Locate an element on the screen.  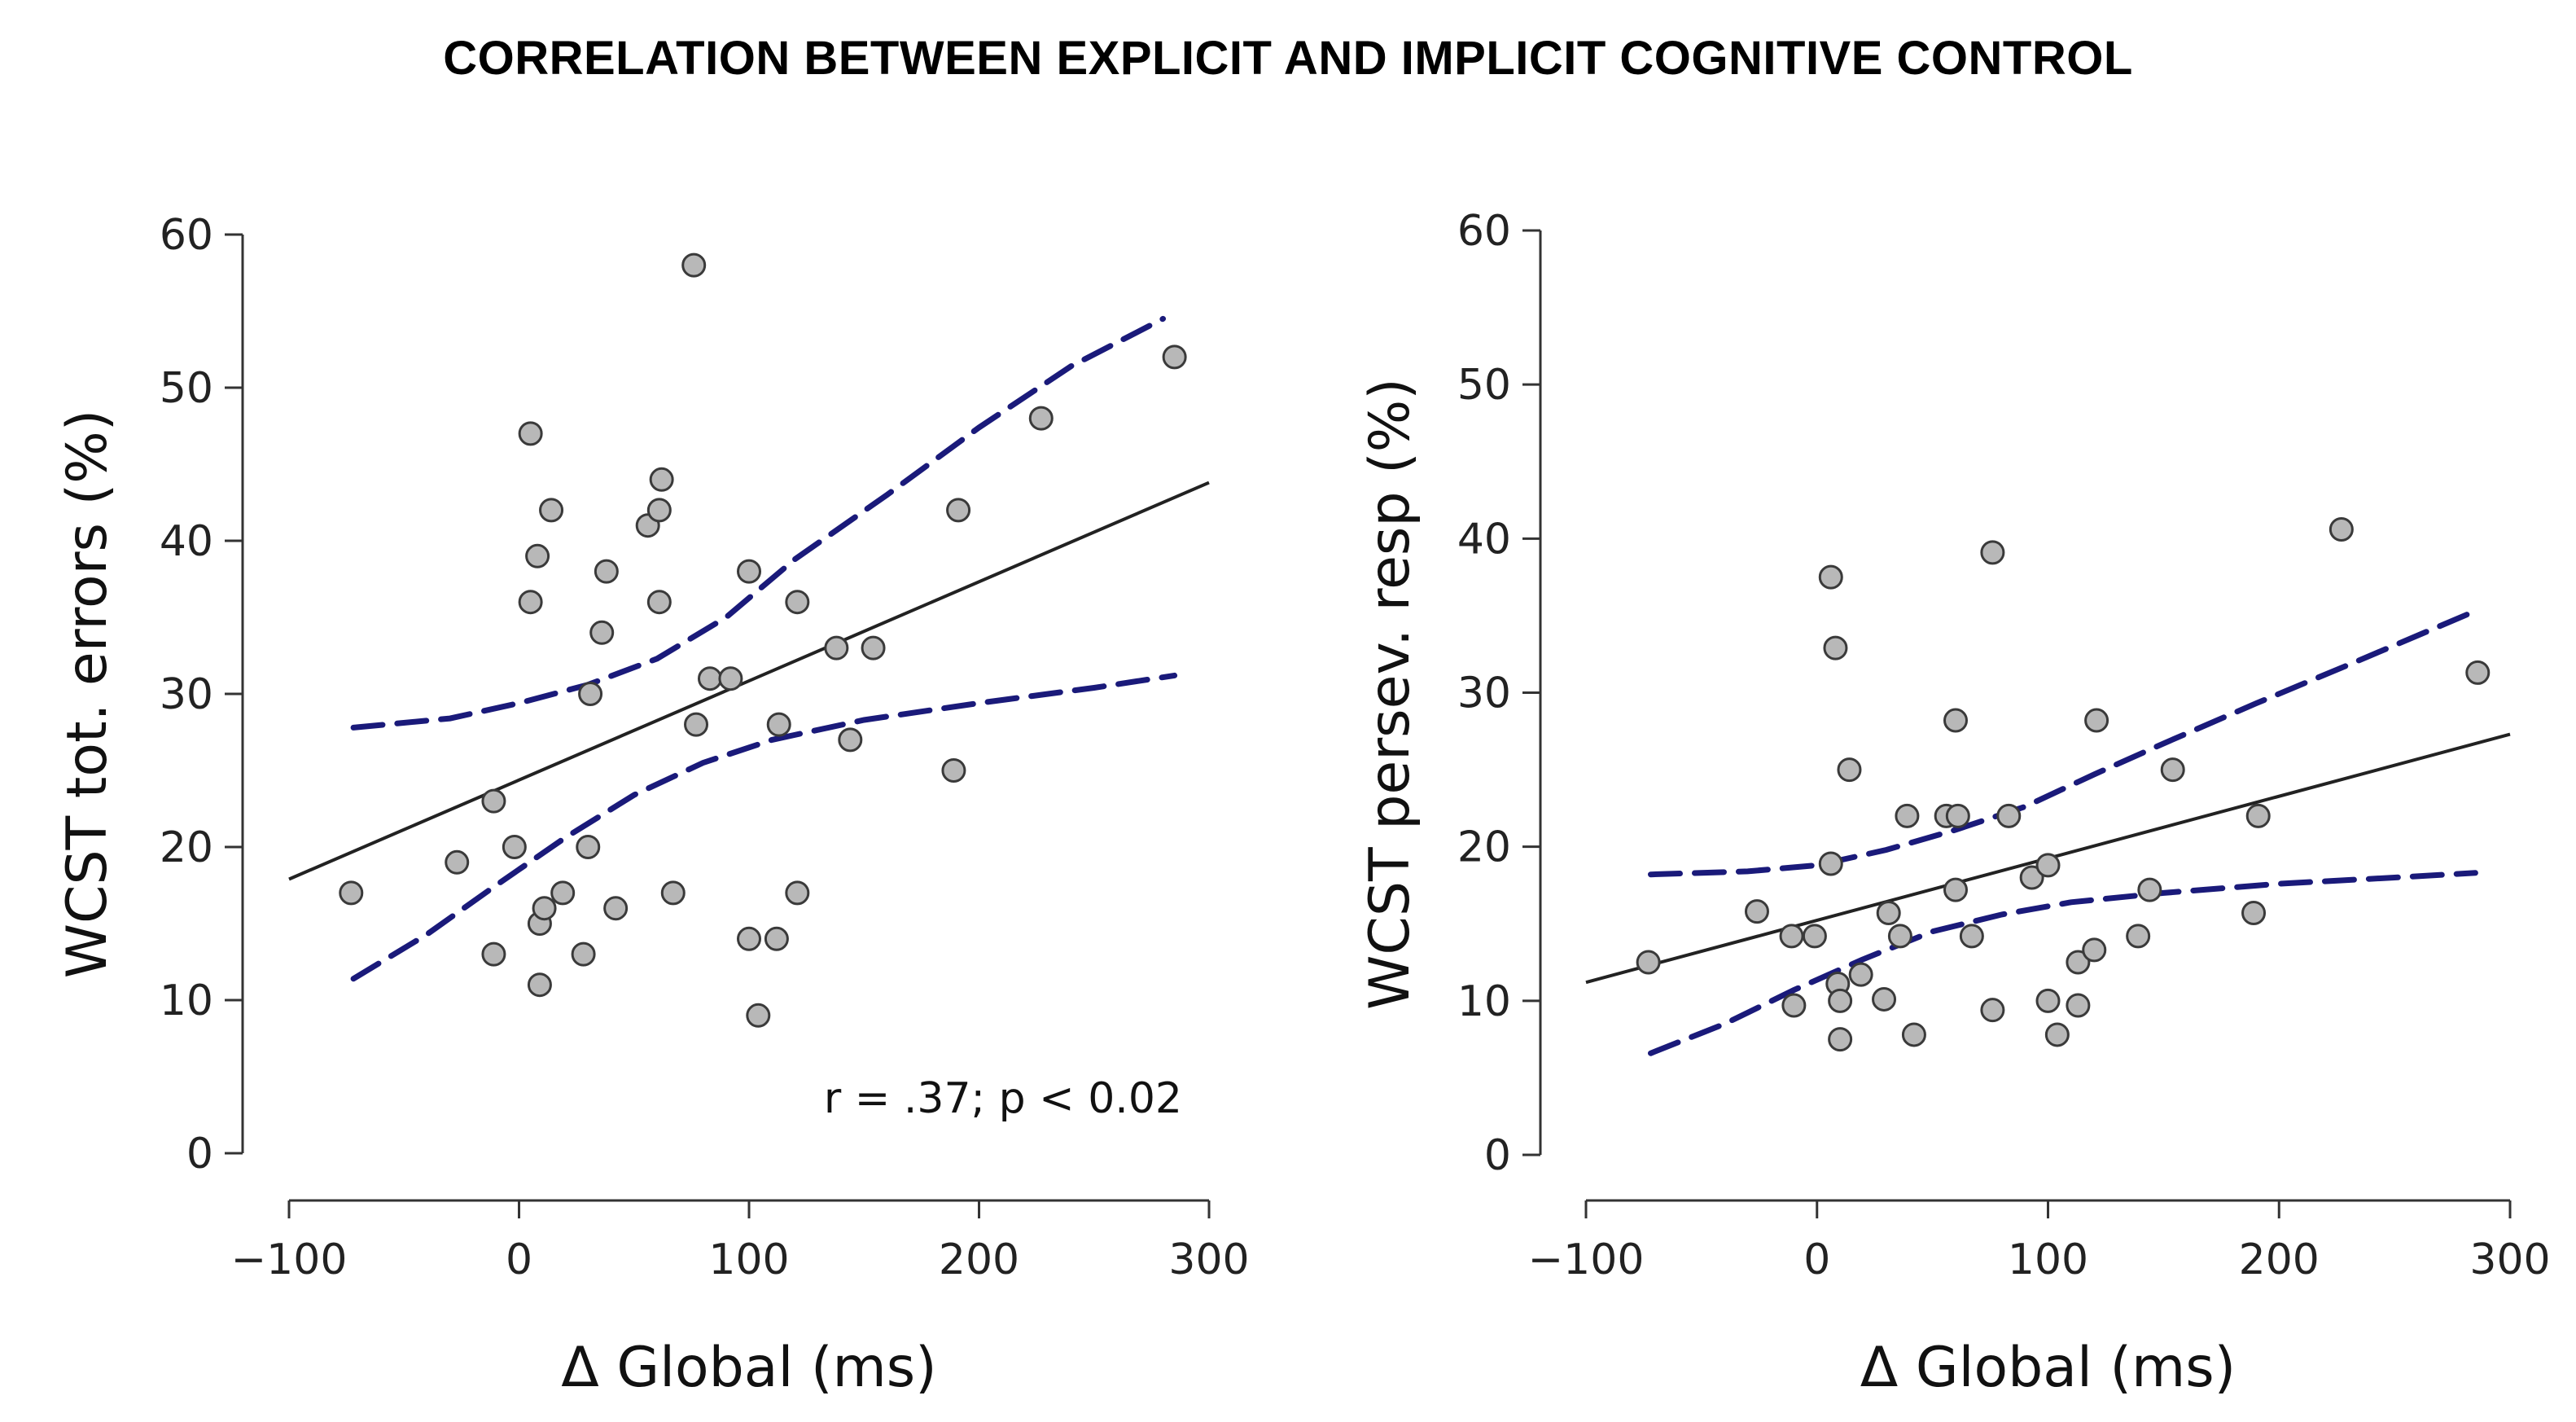
x-axis-label: Δ Global (ms) is located at coordinates (748, 1368).